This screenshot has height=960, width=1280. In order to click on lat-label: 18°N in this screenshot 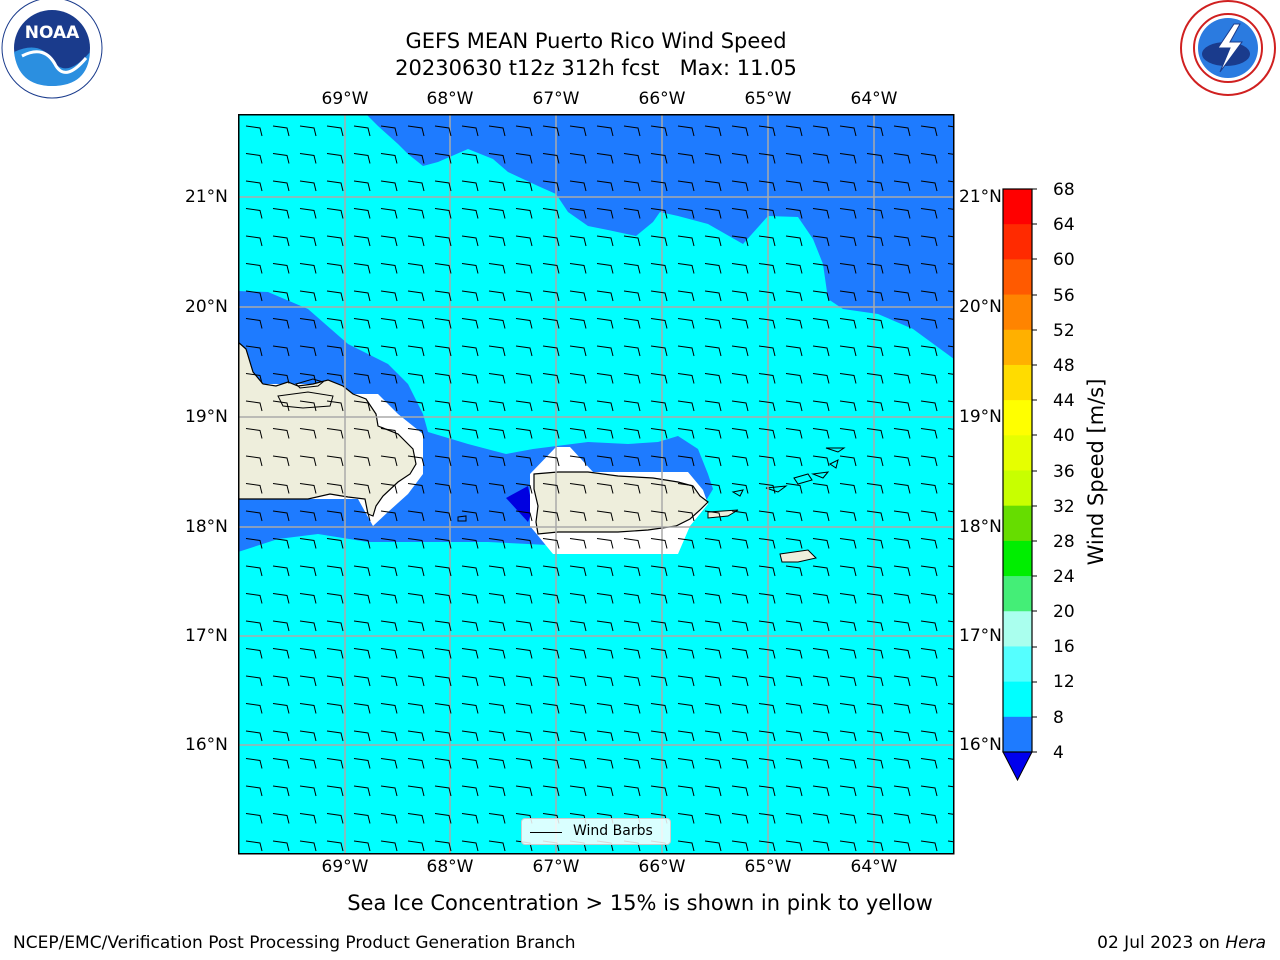, I will do `click(206, 527)`.